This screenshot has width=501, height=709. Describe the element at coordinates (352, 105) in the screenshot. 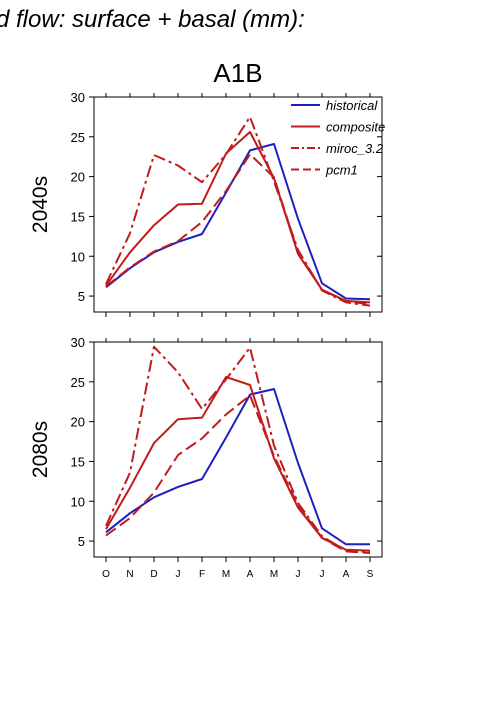

I see `legend-label-historical: historical` at that location.